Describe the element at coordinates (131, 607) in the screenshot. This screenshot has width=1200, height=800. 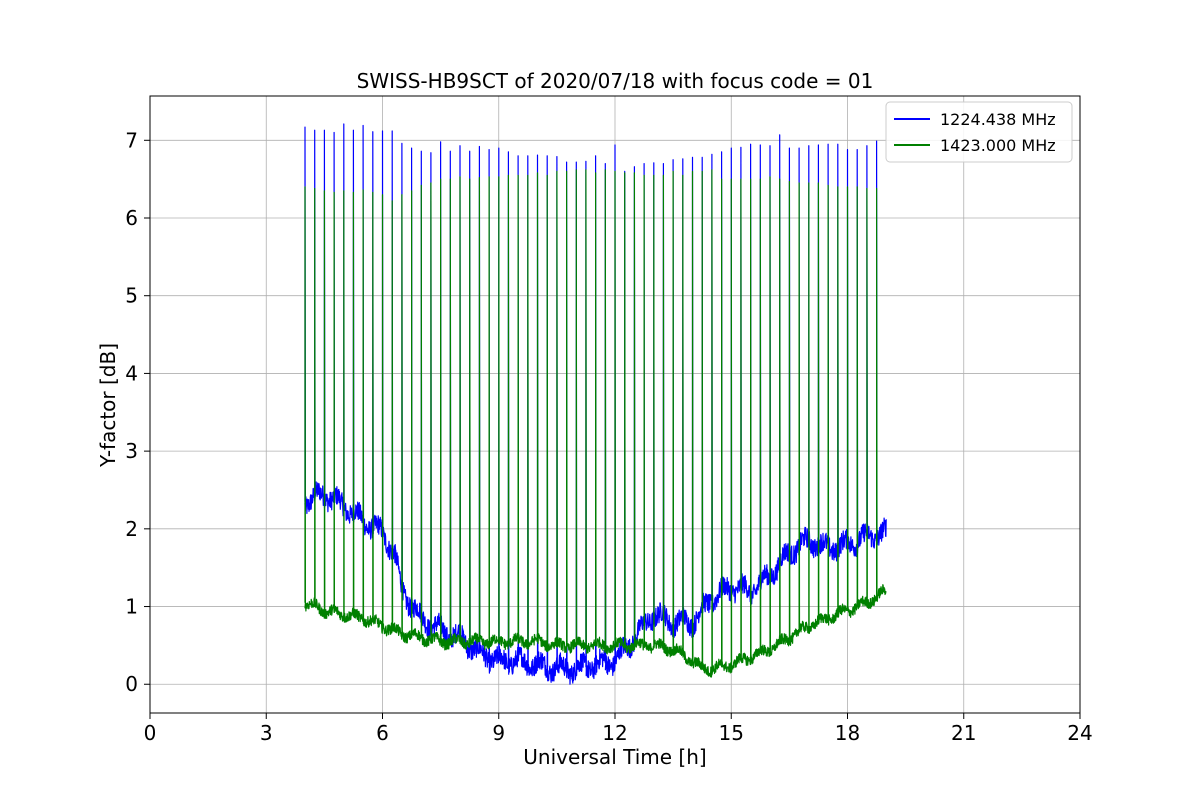
I see `y-tick-label: 1` at that location.